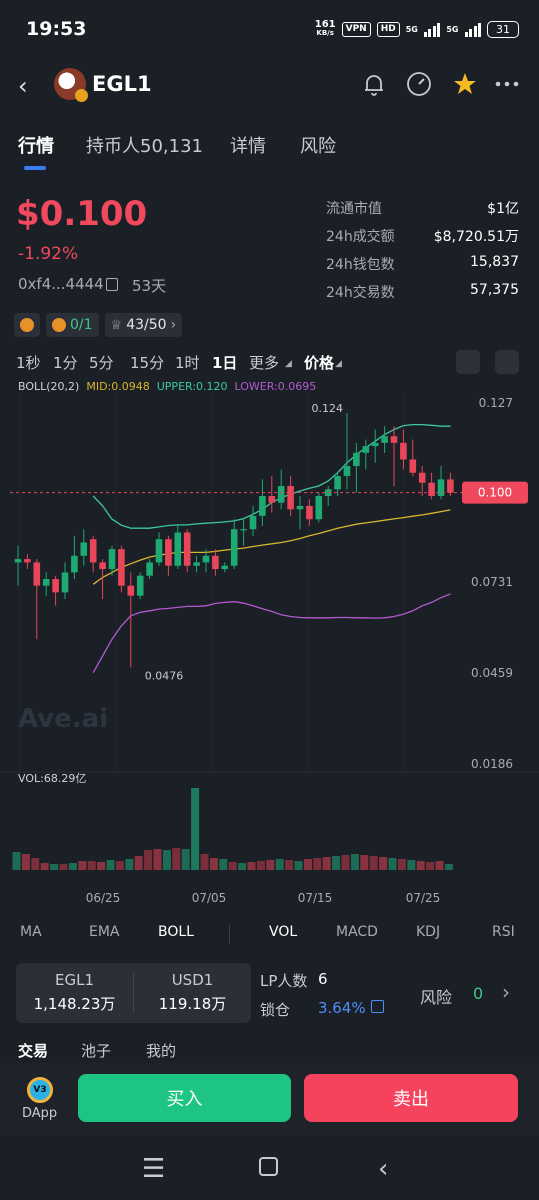 This screenshot has width=539, height=1200. Describe the element at coordinates (428, 932) in the screenshot. I see `indicator-kdj: KDJ` at that location.